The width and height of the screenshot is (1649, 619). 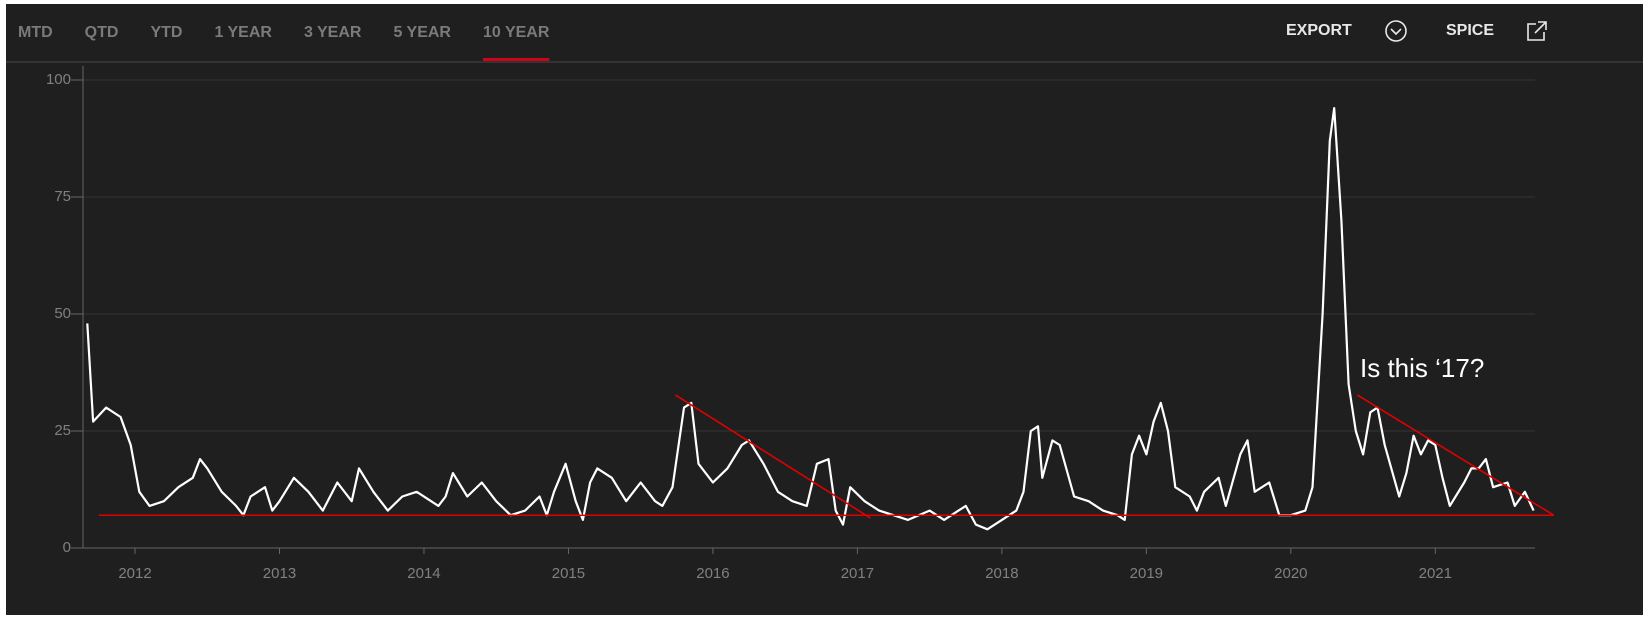 What do you see at coordinates (1001, 573) in the screenshot?
I see `x-tick-label: 2018` at bounding box center [1001, 573].